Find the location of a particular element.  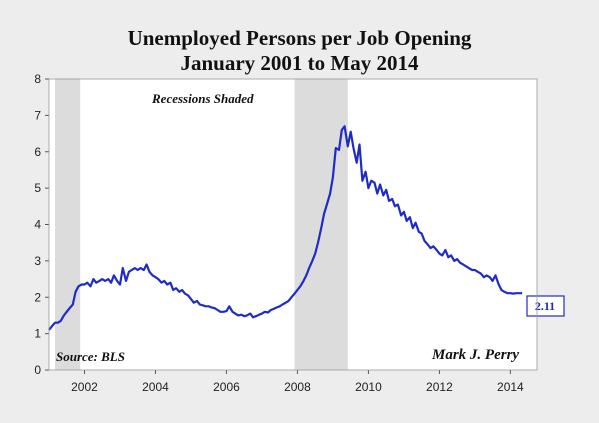

last-value-label: 2.11 is located at coordinates (545, 306).